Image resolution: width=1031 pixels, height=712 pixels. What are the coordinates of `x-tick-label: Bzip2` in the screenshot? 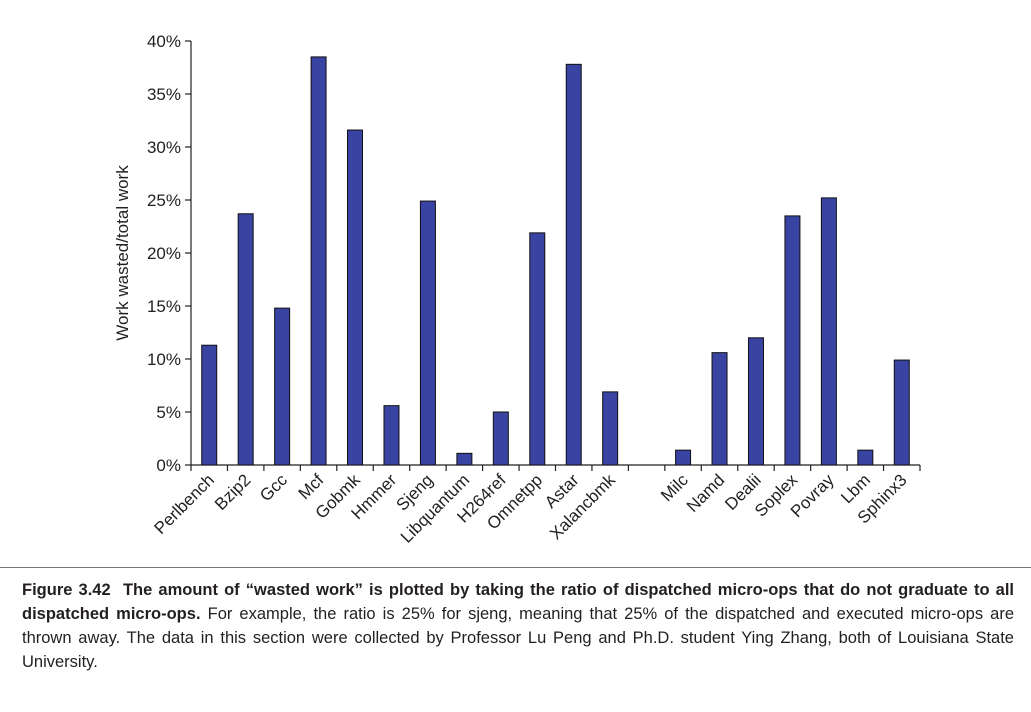 It's located at (233, 492).